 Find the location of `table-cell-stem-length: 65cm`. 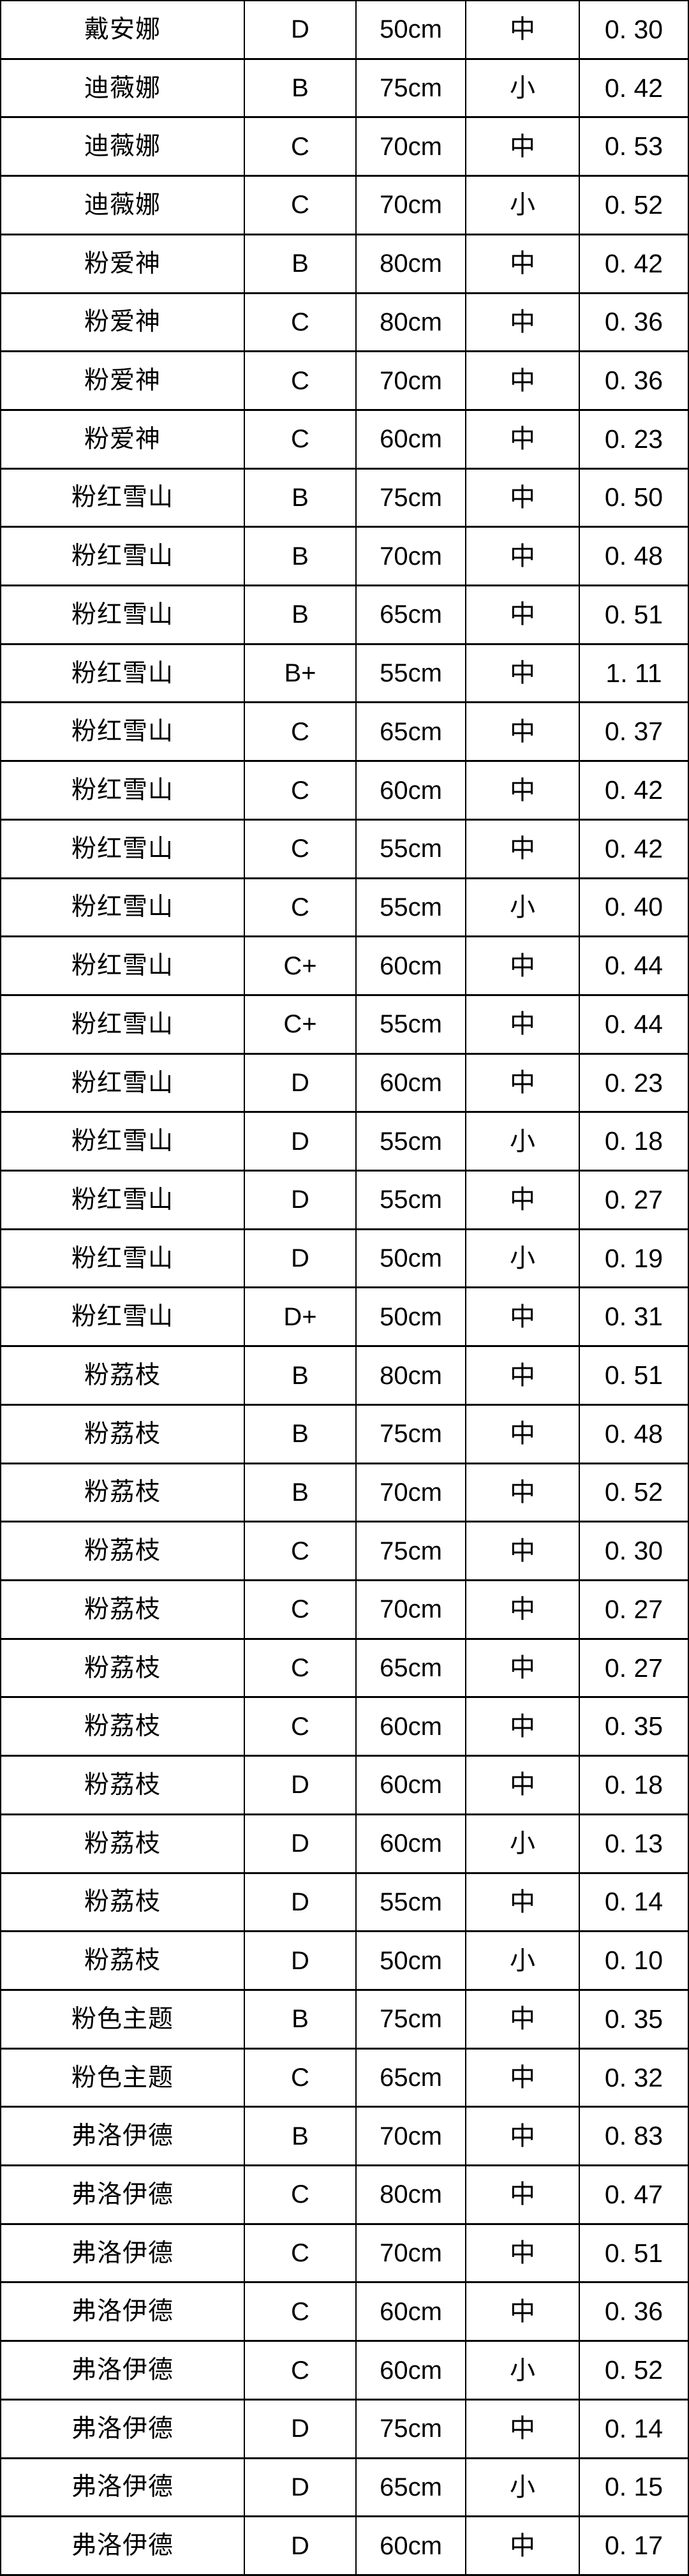

table-cell-stem-length: 65cm is located at coordinates (411, 732).